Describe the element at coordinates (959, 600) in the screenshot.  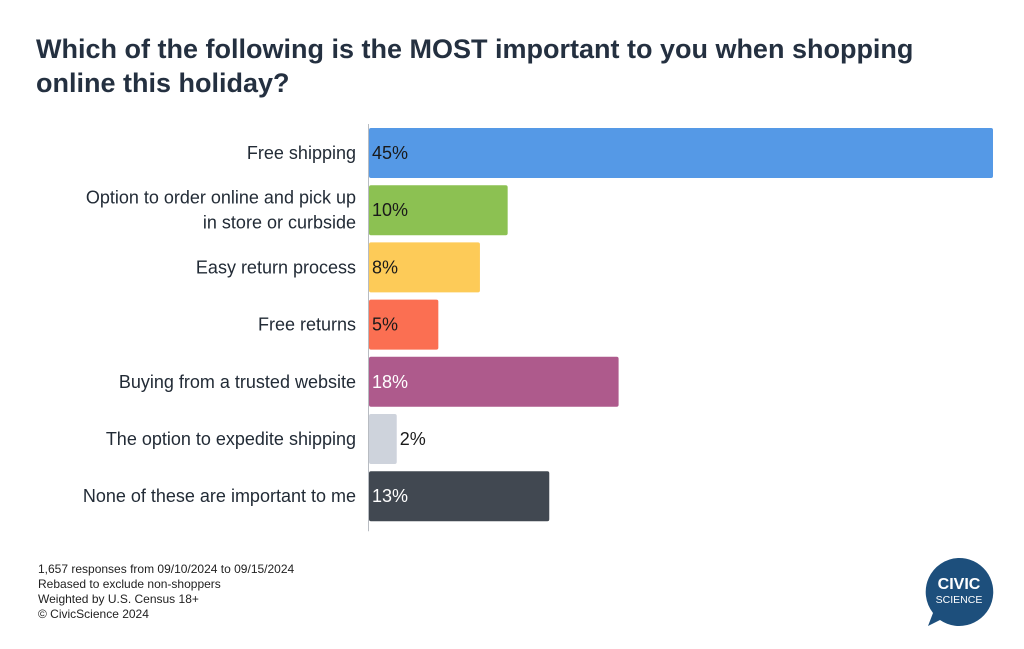
I see `logo-text-science: SCIENCE` at that location.